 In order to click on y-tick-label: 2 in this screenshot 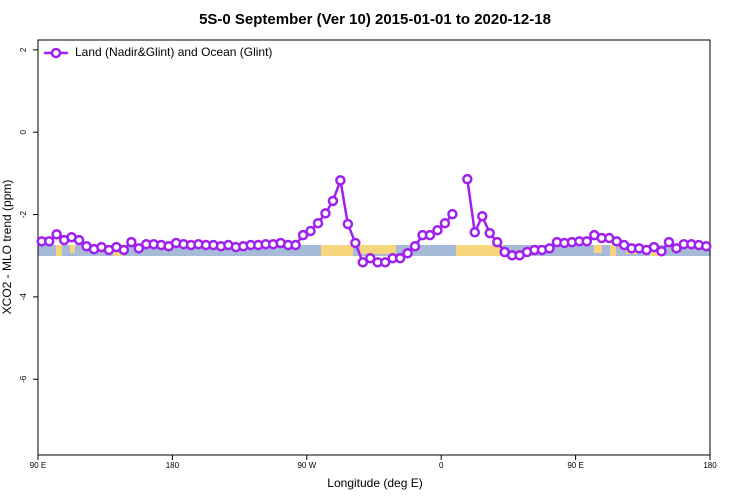, I will do `click(23, 49)`.